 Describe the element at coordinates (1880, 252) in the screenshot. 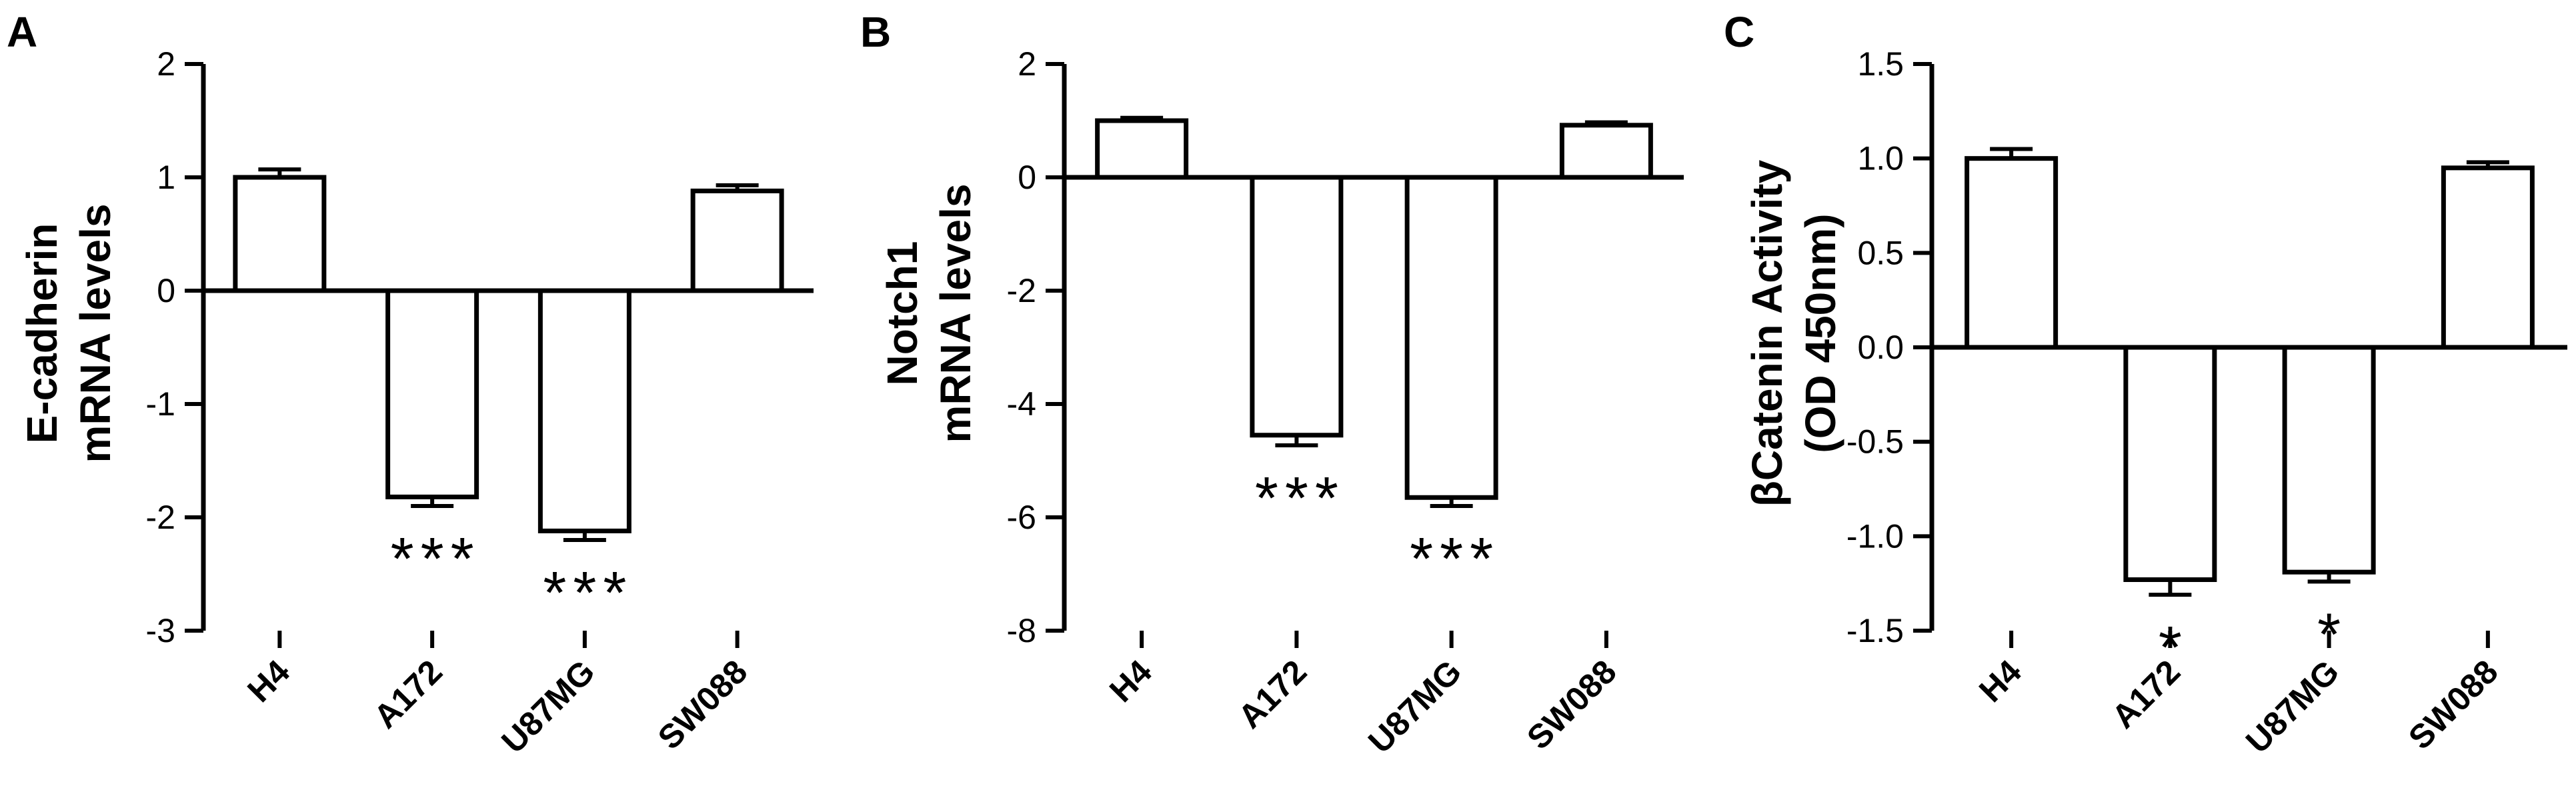

I see `y-tick-label: 0.5` at that location.